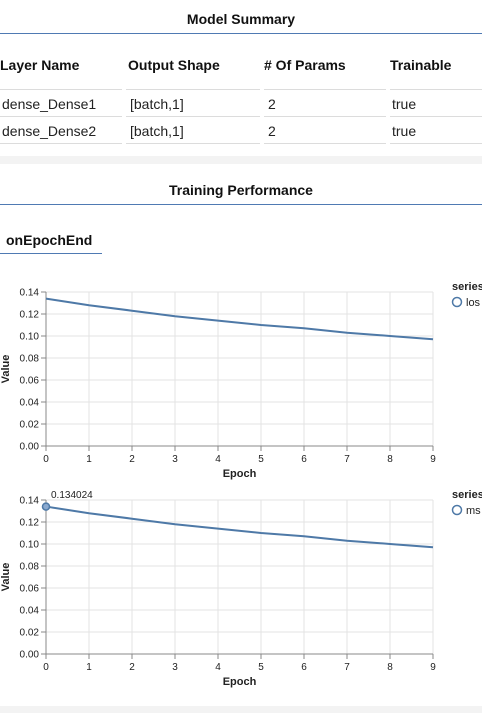  What do you see at coordinates (40, 65) in the screenshot?
I see `header-layer-name: Layer Name` at bounding box center [40, 65].